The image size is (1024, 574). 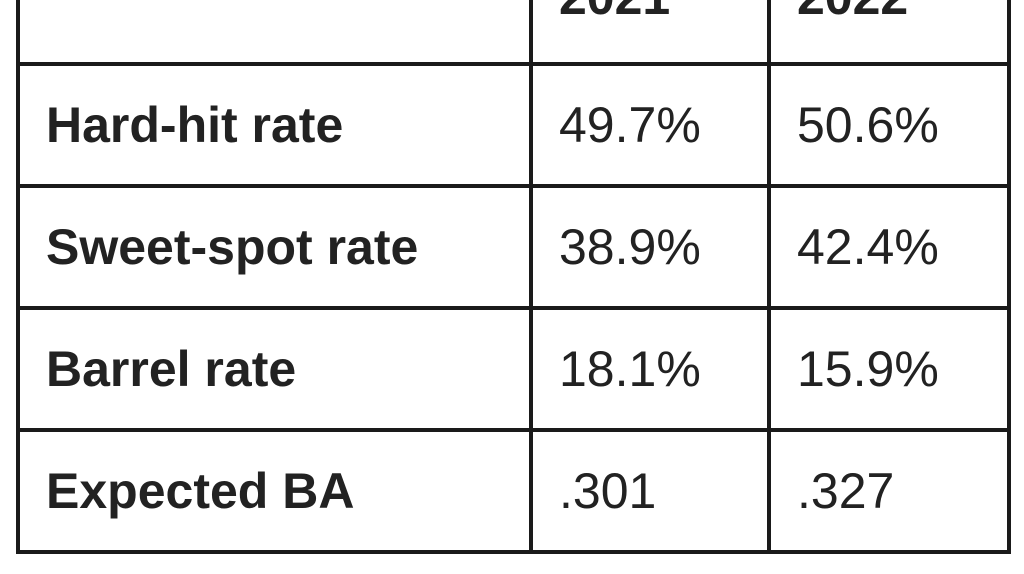 I want to click on table-header-row: 2021 2022, so click(x=513, y=33).